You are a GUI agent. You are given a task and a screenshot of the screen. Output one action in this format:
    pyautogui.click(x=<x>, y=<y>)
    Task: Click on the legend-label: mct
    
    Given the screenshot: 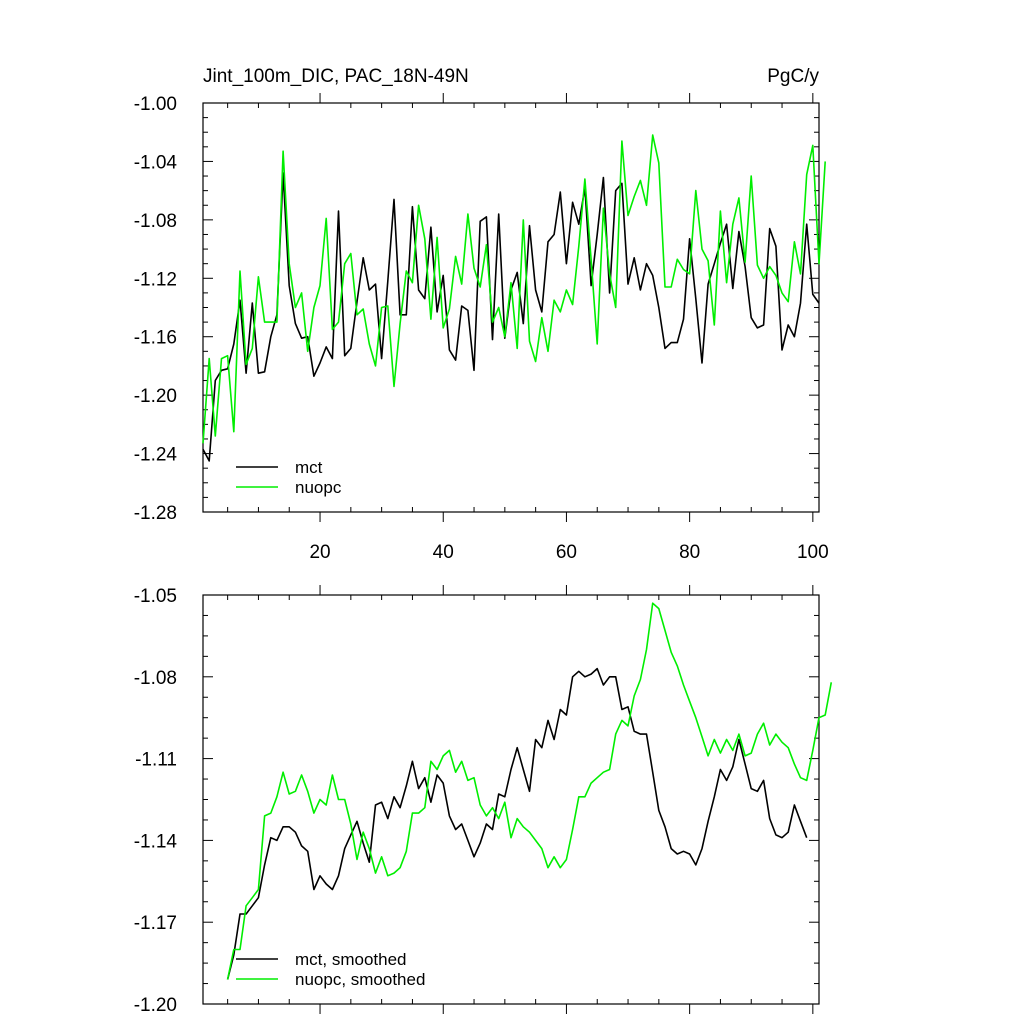 What is the action you would take?
    pyautogui.click(x=309, y=467)
    